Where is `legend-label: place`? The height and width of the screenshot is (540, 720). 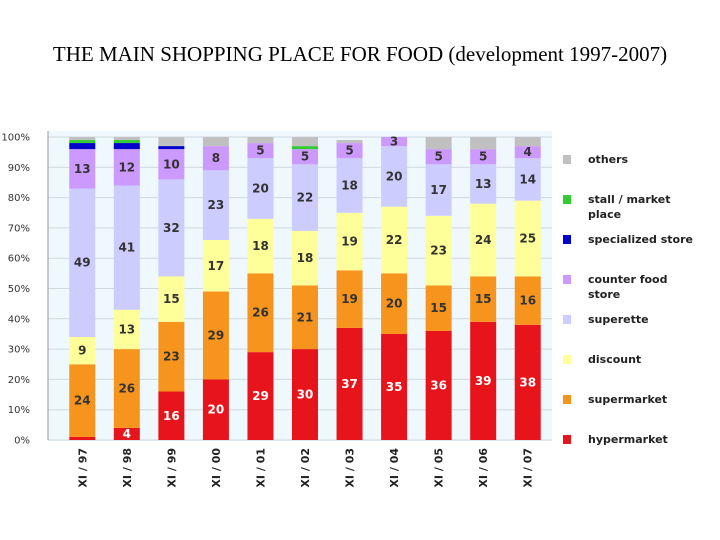
legend-label: place is located at coordinates (604, 214).